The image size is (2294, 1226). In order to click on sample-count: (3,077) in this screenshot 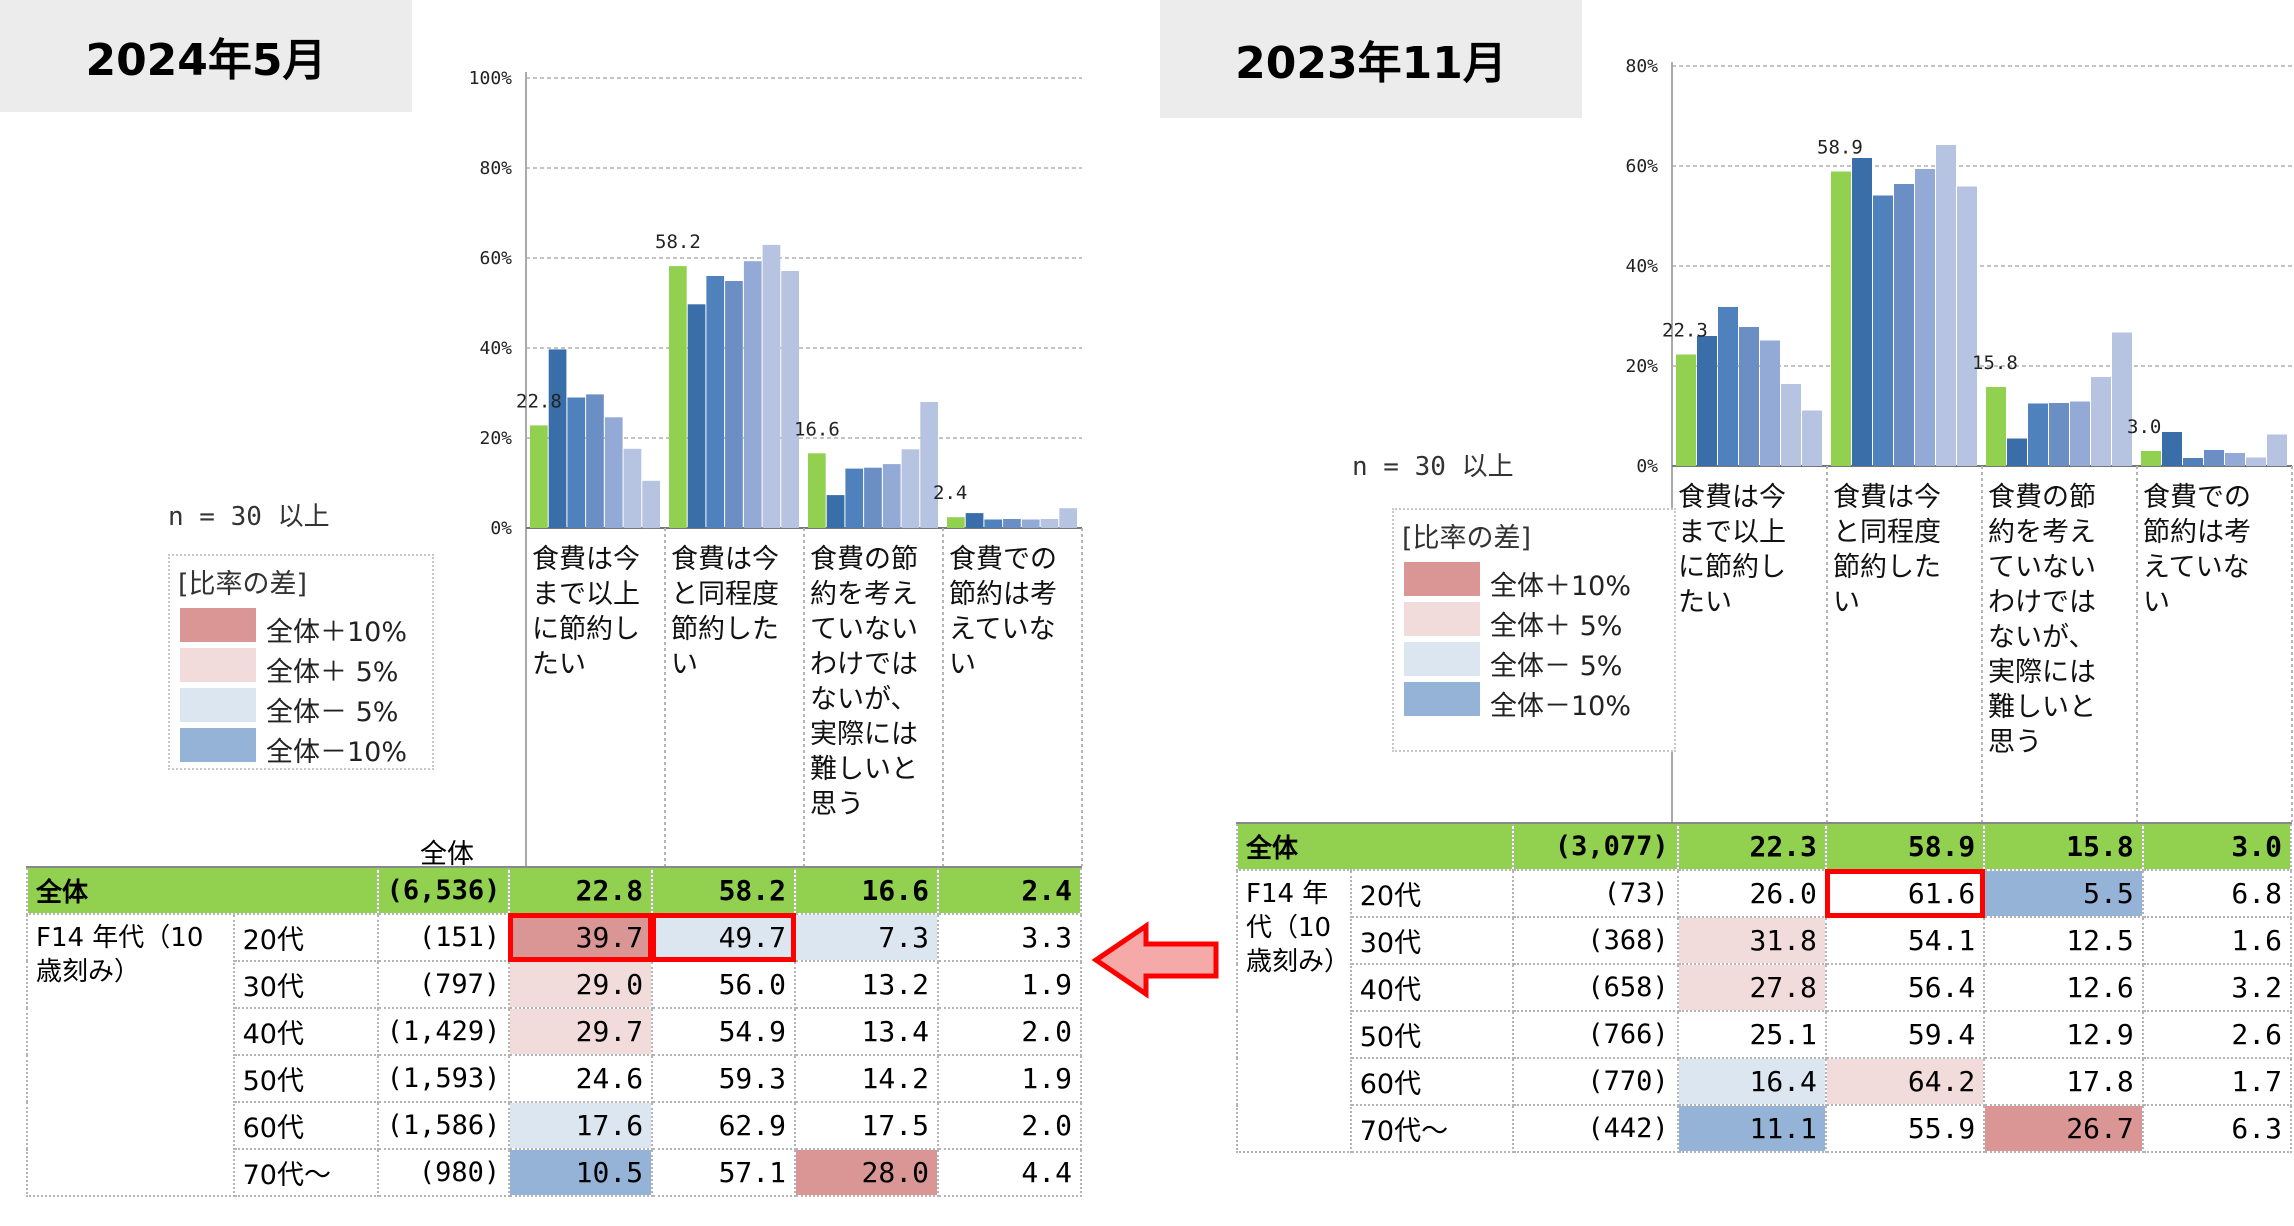, I will do `click(1595, 846)`.